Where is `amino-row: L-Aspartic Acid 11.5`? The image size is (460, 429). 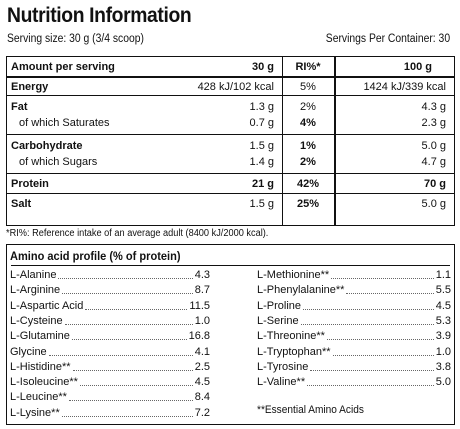
amino-row: L-Aspartic Acid 11.5 is located at coordinates (110, 306).